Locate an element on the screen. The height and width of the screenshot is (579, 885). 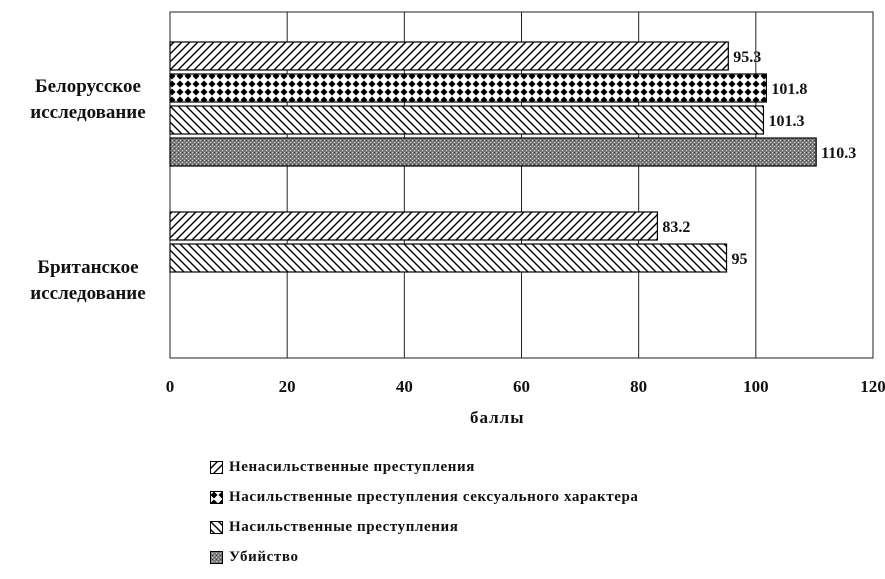
data-label: 95 is located at coordinates (740, 259).